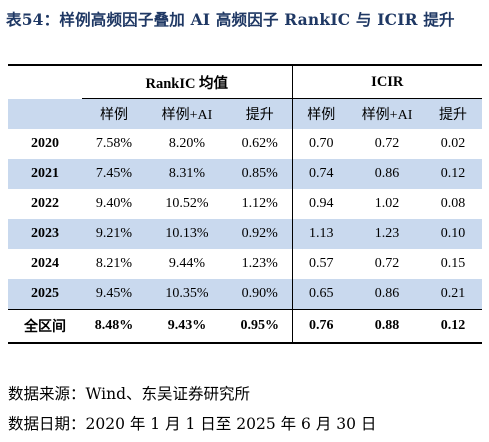 Image resolution: width=489 pixels, height=442 pixels. Describe the element at coordinates (453, 326) in the screenshot. I see `total-cell: 0.12` at that location.